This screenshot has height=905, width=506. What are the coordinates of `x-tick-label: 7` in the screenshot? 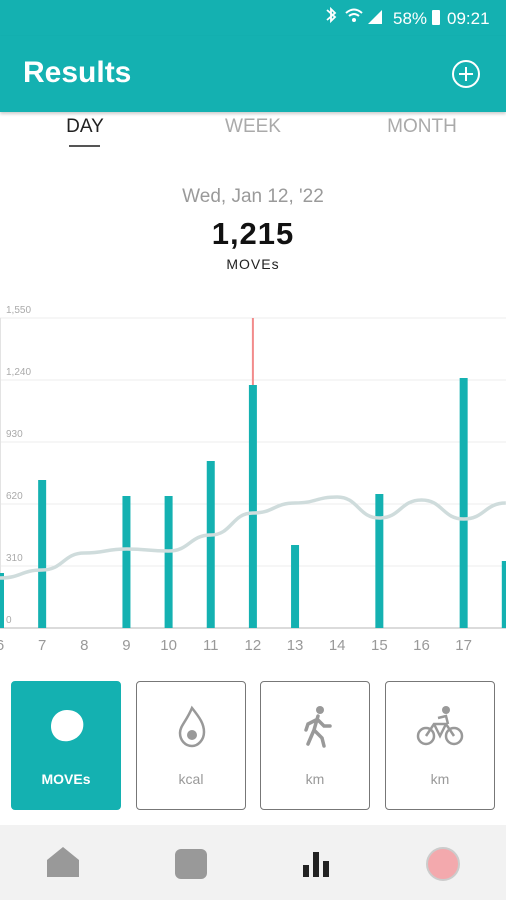 It's located at (42, 645).